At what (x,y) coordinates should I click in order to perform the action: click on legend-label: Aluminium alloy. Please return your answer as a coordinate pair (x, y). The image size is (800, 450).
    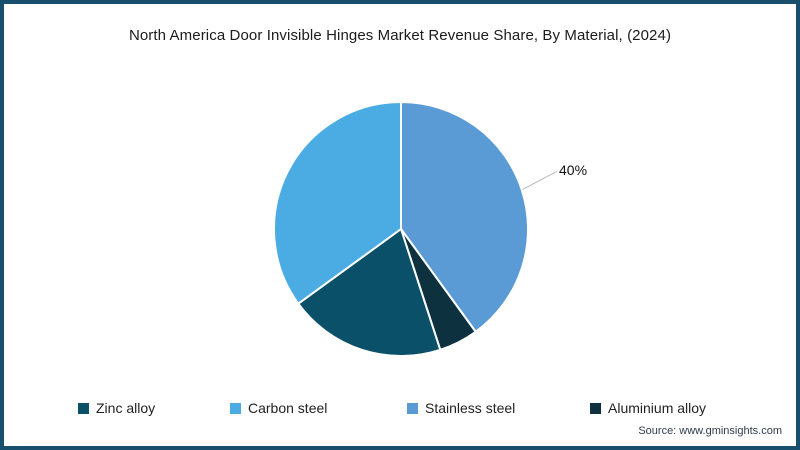
    Looking at the image, I should click on (657, 408).